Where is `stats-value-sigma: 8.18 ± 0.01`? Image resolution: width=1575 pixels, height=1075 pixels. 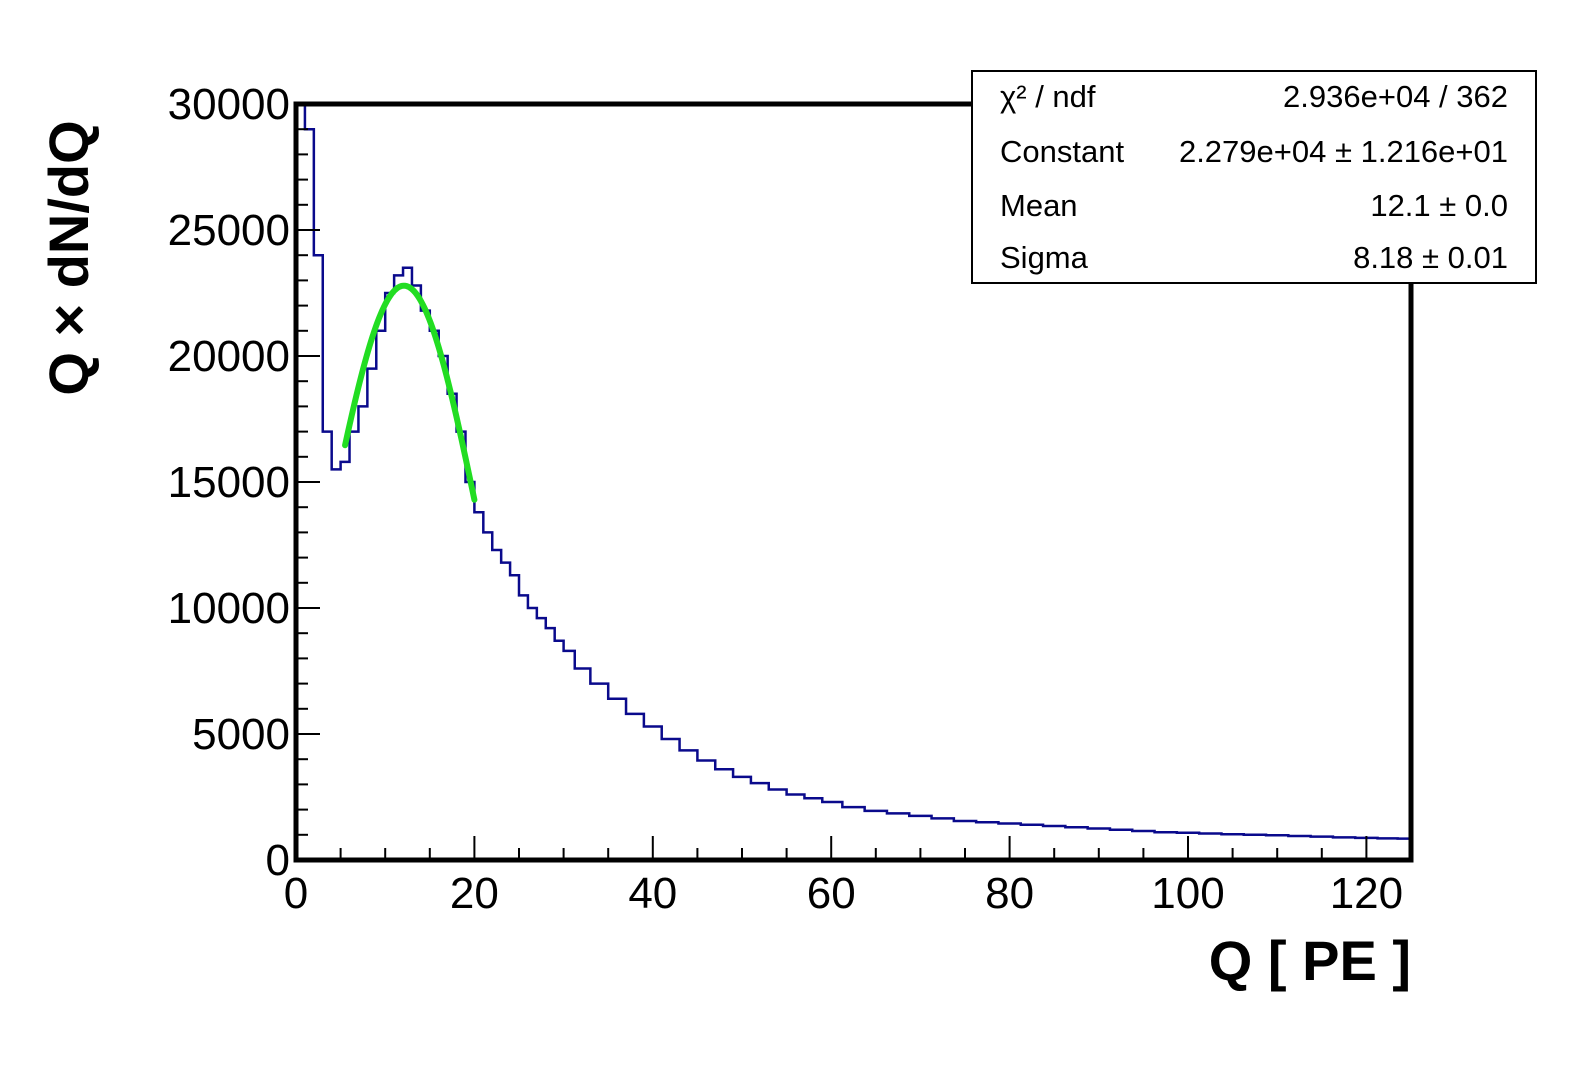 stats-value-sigma: 8.18 ± 0.01 is located at coordinates (1430, 257).